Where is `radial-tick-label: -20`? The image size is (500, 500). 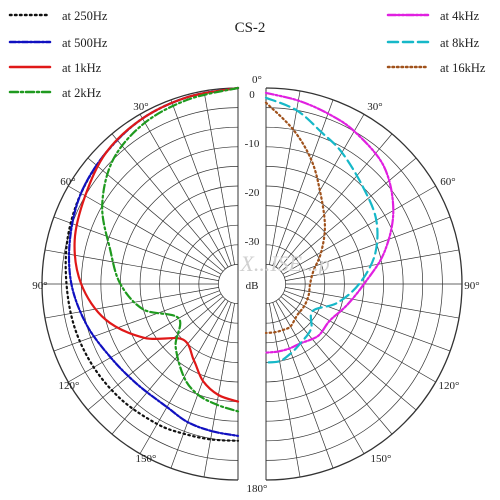
radial-tick-label: -20 is located at coordinates (252, 193).